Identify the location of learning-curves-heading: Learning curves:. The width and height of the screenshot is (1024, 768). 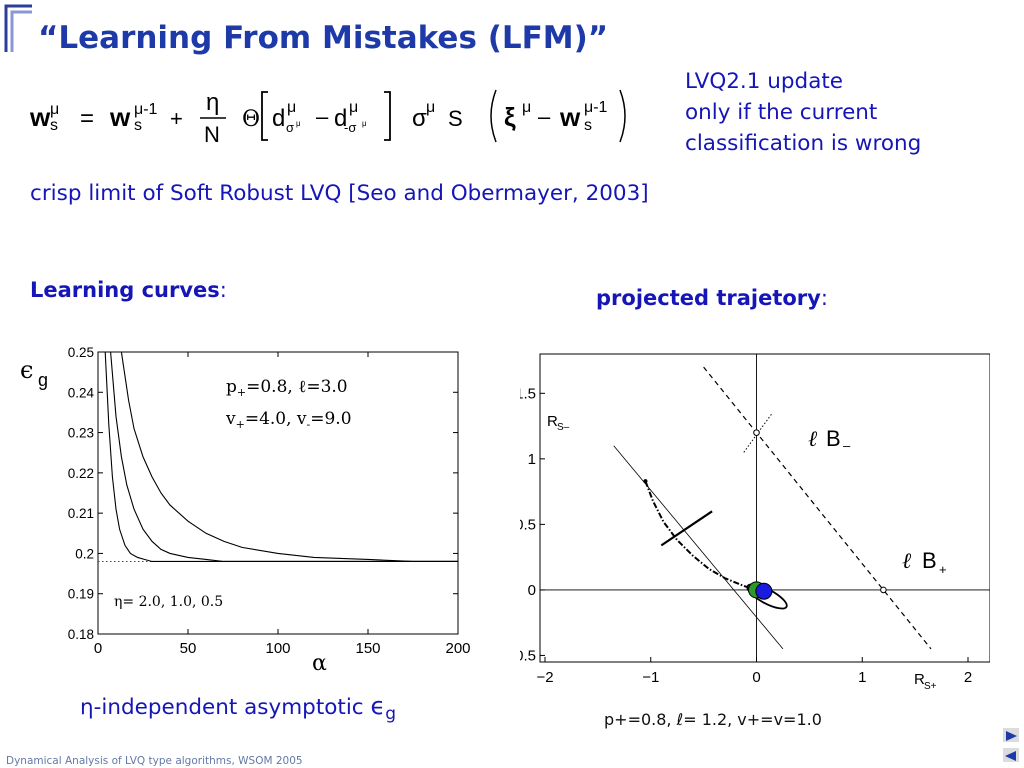
(128, 290).